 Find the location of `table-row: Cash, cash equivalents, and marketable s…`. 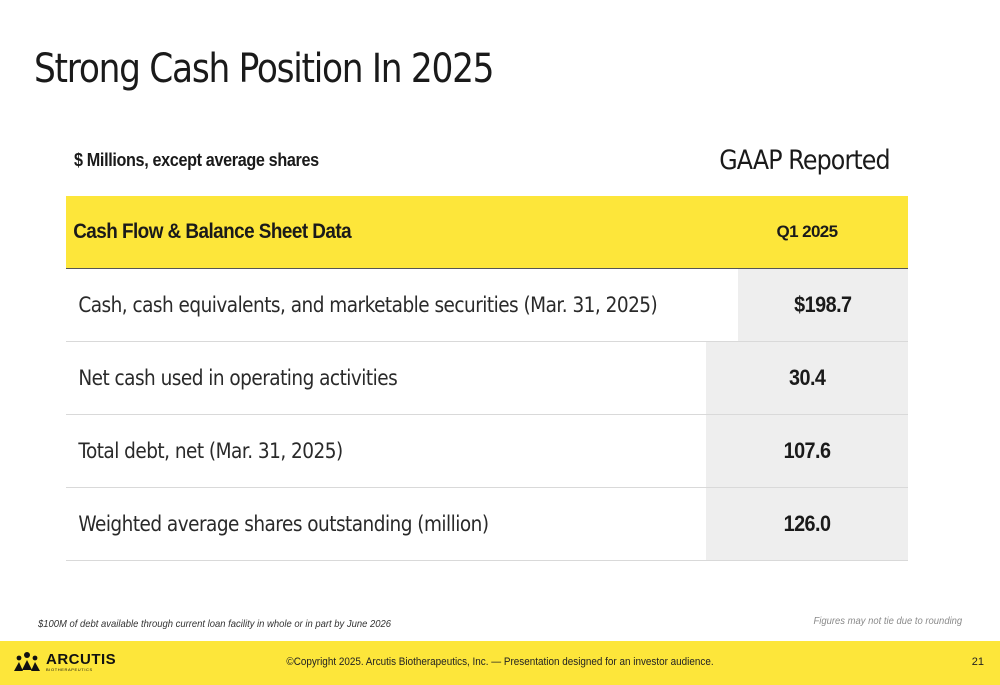

table-row: Cash, cash equivalents, and marketable s… is located at coordinates (487, 305).